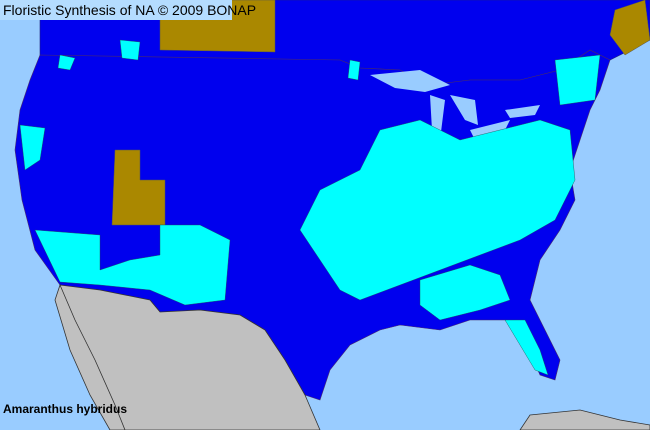 The width and height of the screenshot is (650, 430). What do you see at coordinates (90, 356) in the screenshot?
I see `baja-peninsula` at bounding box center [90, 356].